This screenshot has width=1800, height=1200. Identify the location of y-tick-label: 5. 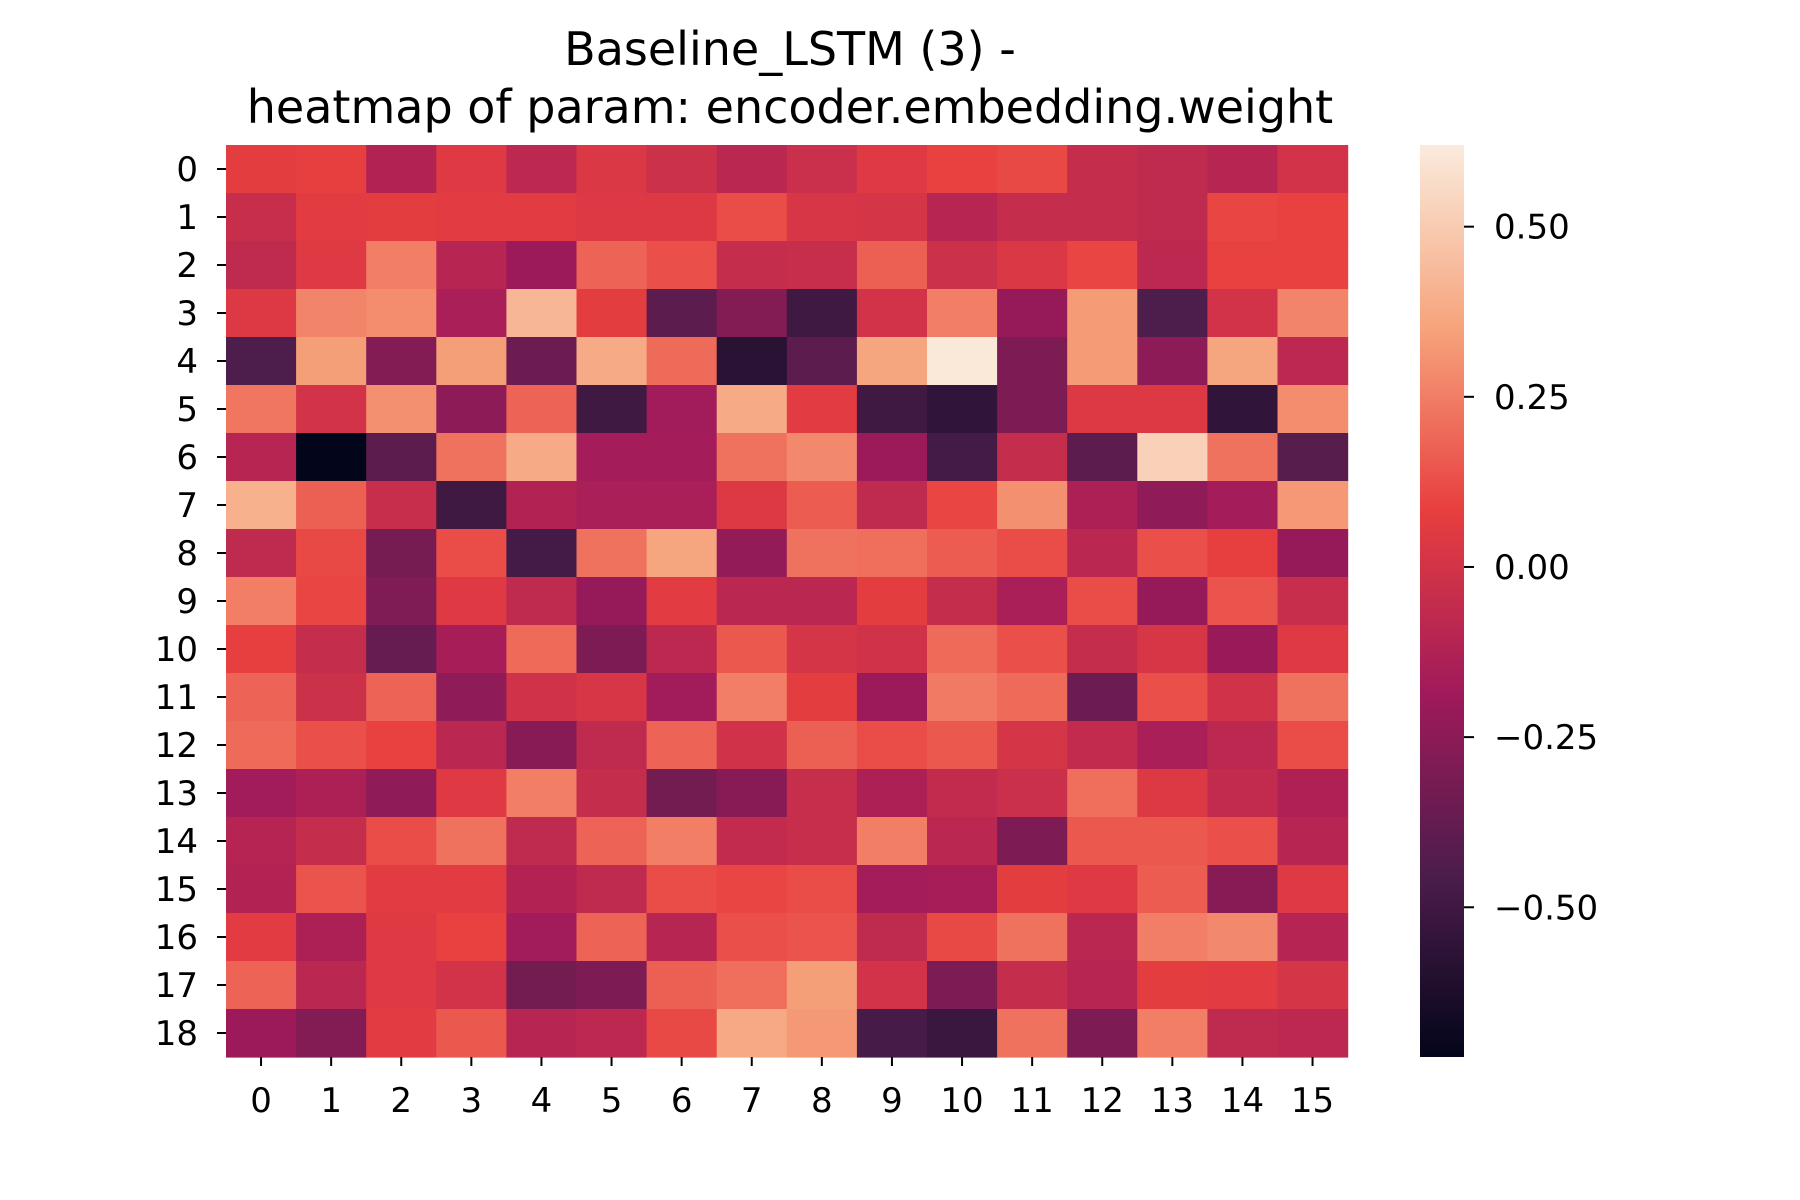
(187, 410).